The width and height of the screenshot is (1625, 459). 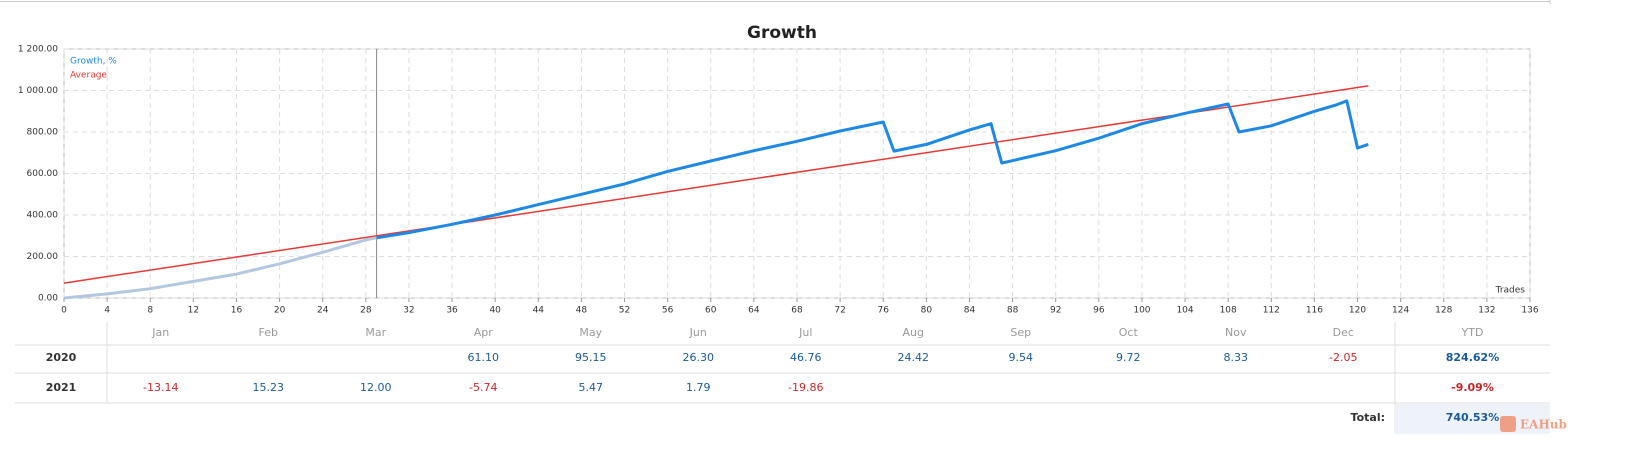 I want to click on x-tick-label: 128, so click(x=1443, y=311).